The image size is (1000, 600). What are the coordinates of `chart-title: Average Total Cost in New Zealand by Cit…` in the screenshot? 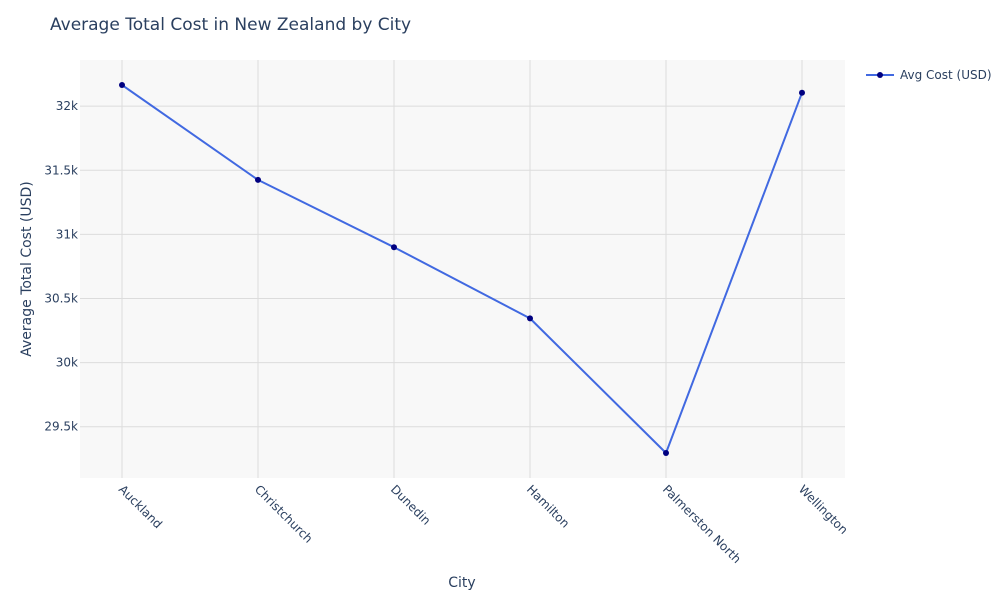 It's located at (230, 25).